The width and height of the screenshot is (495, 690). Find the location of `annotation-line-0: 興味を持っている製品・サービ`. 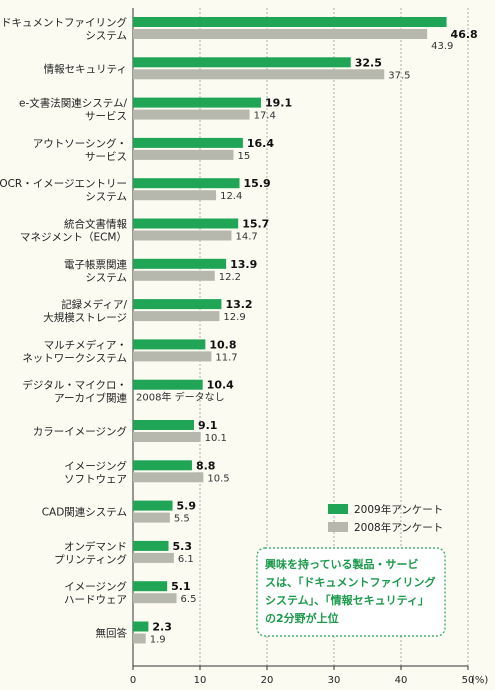

annotation-line-0: 興味を持っている製品・サービ is located at coordinates (341, 564).